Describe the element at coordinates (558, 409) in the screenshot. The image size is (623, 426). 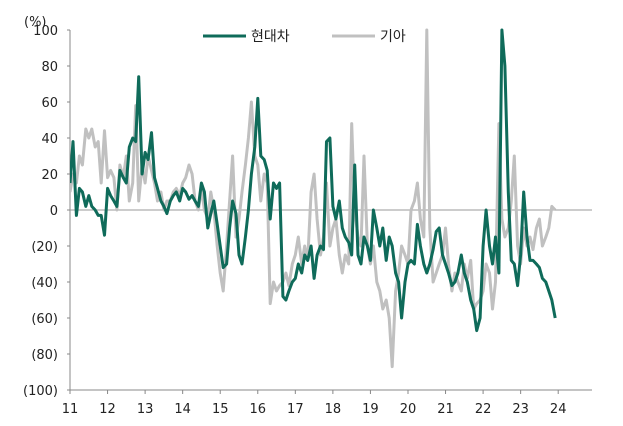
I see `x-tick-label: 24` at that location.